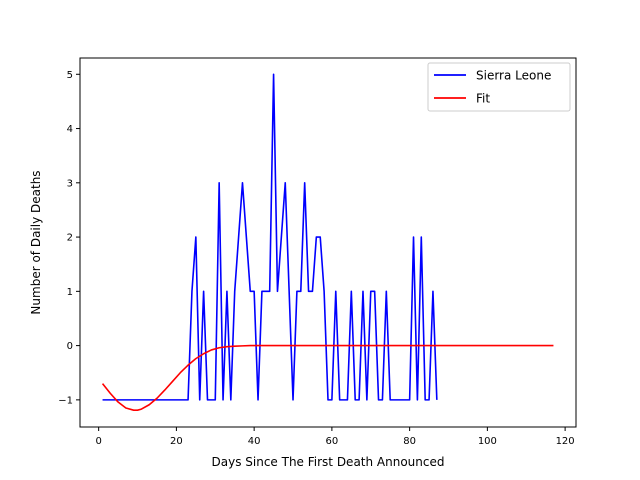 The width and height of the screenshot is (640, 480). I want to click on y-axis-title: Number of Daily Deaths, so click(36, 242).